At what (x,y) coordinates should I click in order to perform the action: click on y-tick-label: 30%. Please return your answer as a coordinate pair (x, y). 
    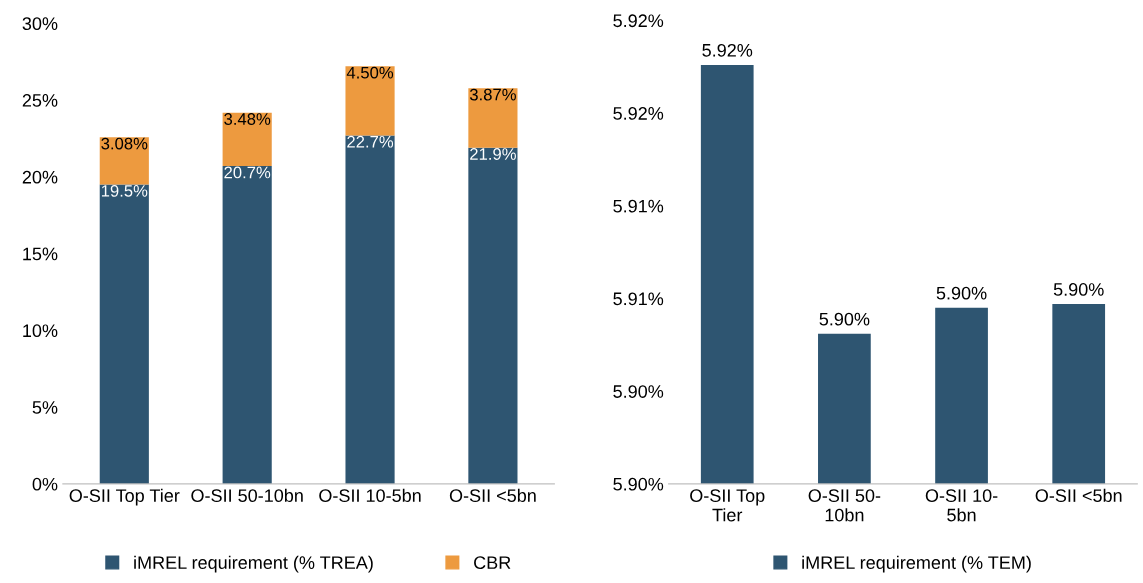
    Looking at the image, I should click on (40, 24).